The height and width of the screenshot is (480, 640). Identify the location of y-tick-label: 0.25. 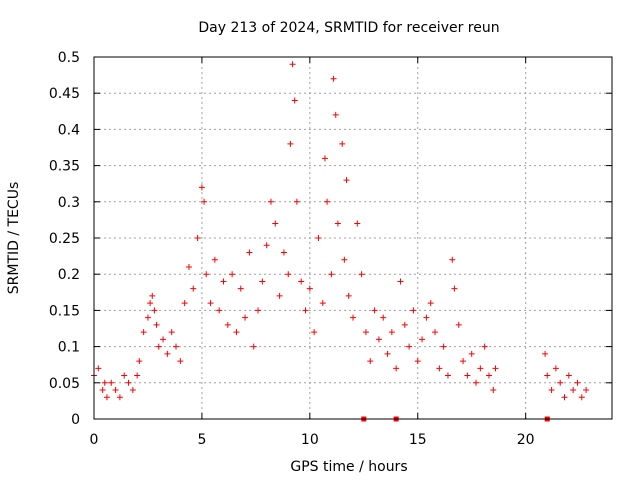
(64, 239).